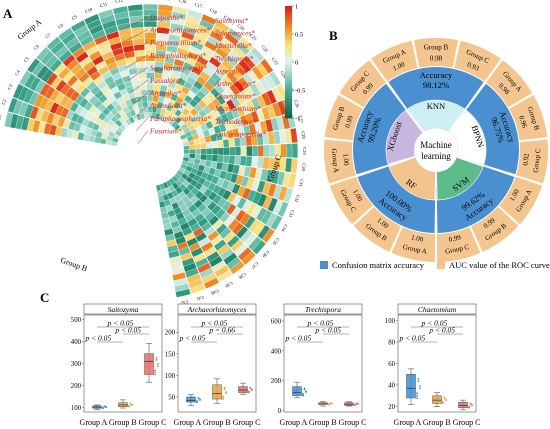 The width and height of the screenshot is (550, 429). What do you see at coordinates (276, 351) in the screenshot?
I see `y-tick-label: 400` at bounding box center [276, 351].